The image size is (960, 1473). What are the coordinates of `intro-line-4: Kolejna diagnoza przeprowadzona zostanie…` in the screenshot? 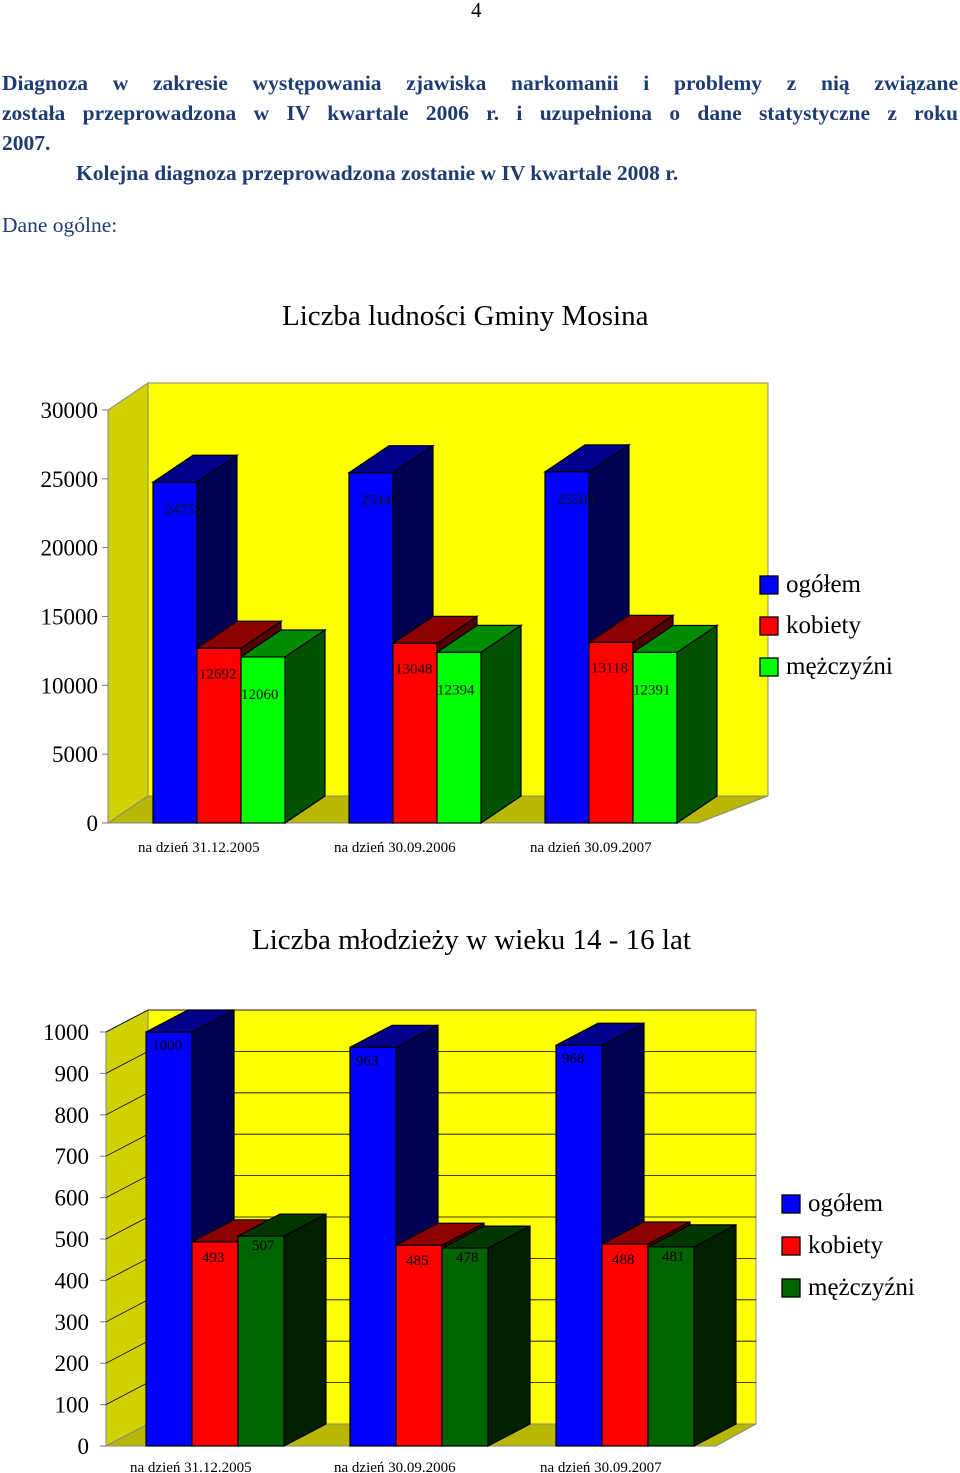 It's located at (377, 173).